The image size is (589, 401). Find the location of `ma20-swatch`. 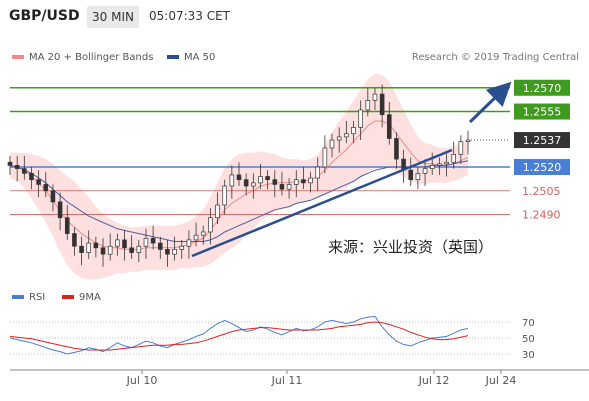

ma20-swatch is located at coordinates (18, 57).